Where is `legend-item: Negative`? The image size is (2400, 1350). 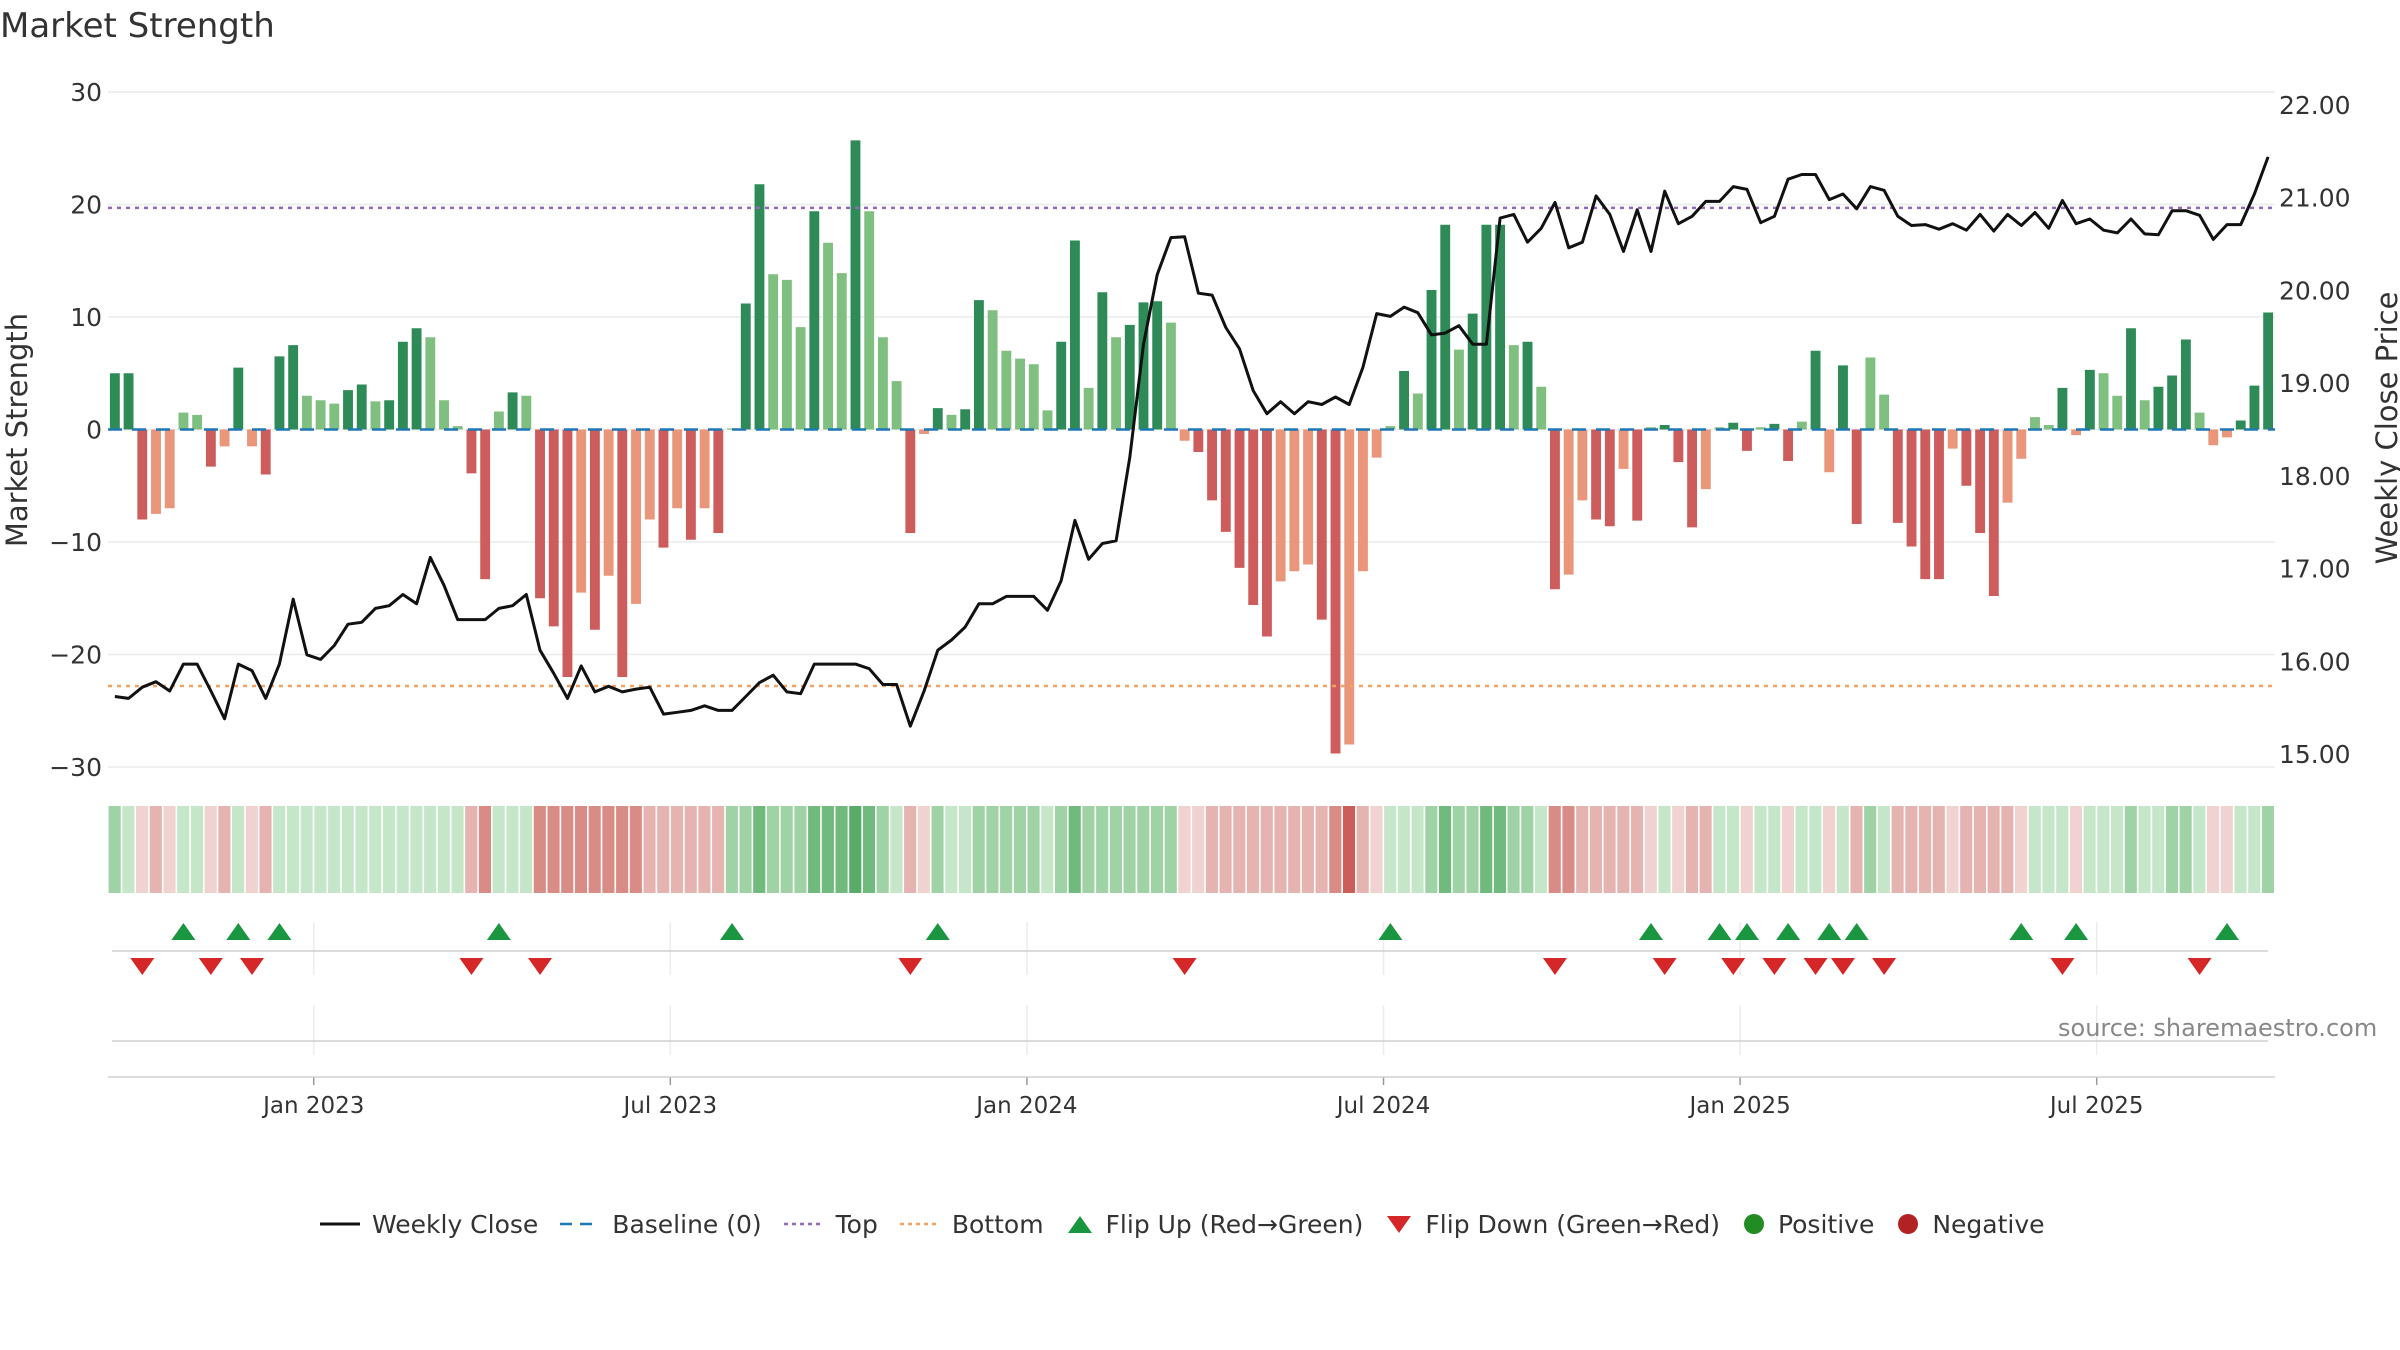 legend-item: Negative is located at coordinates (1970, 1224).